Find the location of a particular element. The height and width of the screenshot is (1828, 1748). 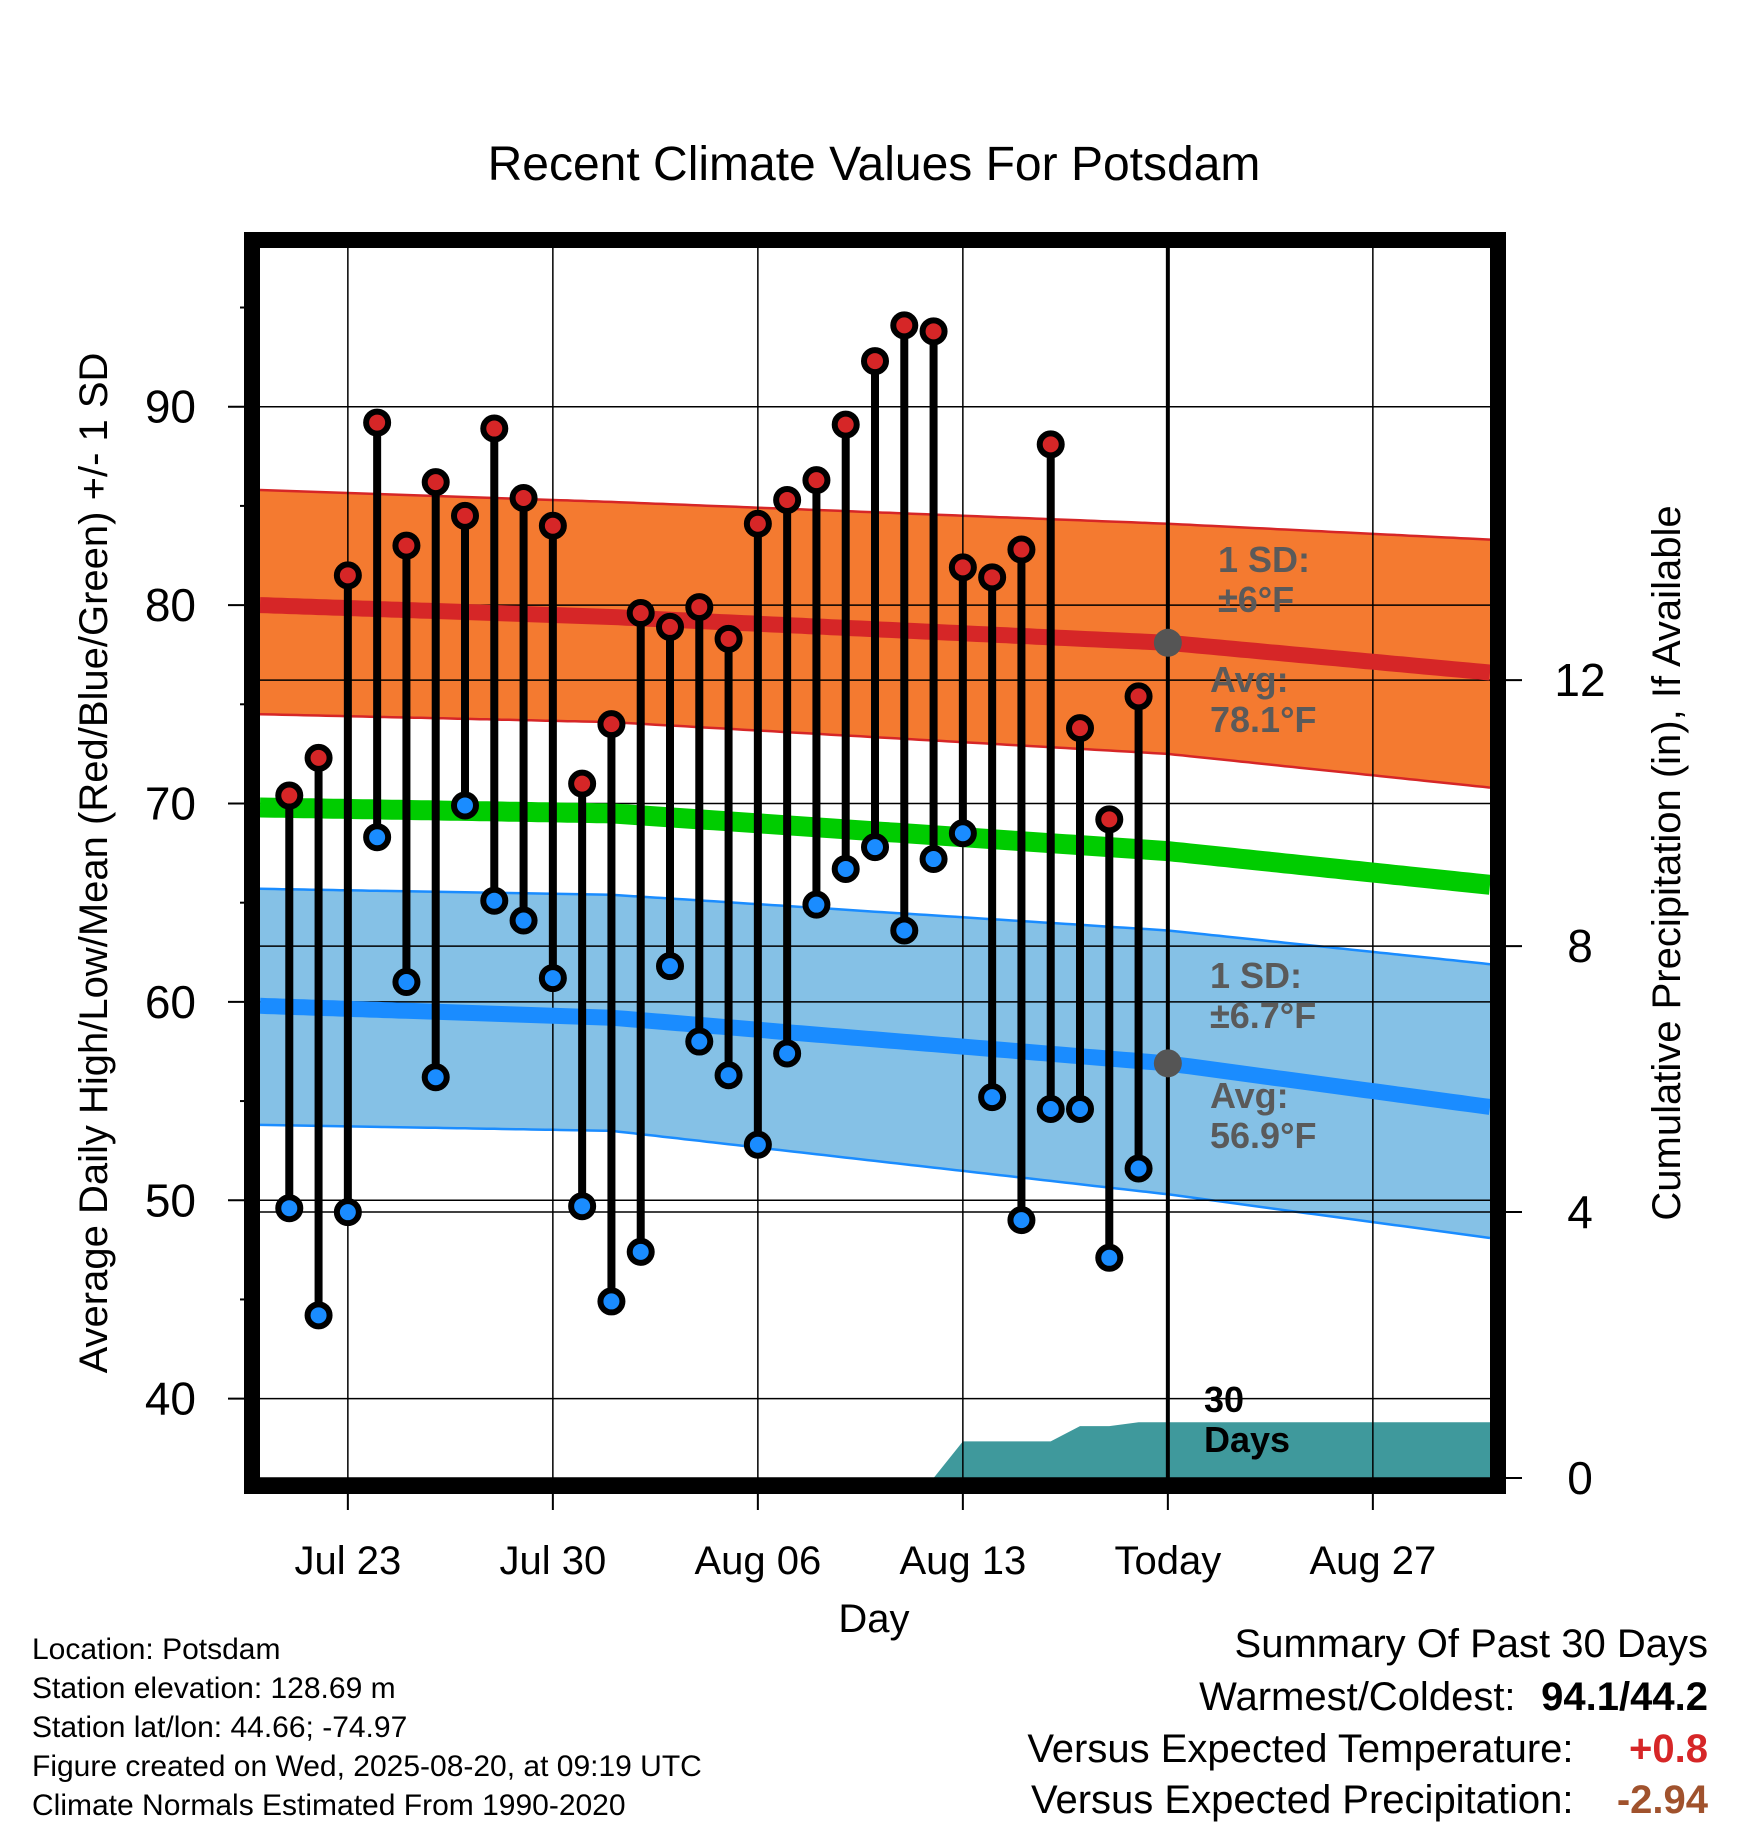

y-tick-label: 70 is located at coordinates (170, 803).